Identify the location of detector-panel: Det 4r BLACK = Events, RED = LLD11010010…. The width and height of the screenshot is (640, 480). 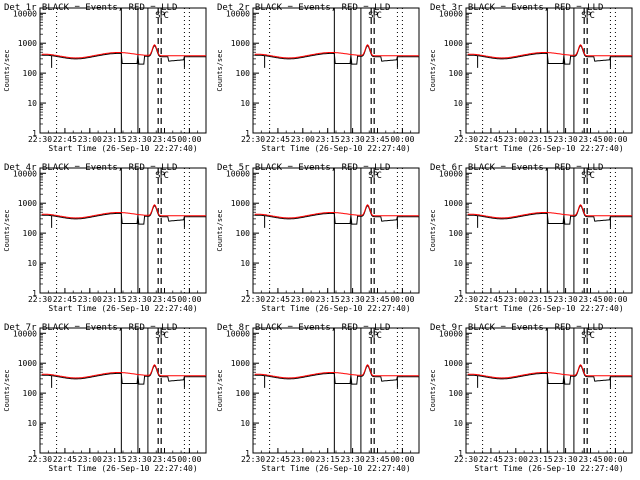
(105, 238).